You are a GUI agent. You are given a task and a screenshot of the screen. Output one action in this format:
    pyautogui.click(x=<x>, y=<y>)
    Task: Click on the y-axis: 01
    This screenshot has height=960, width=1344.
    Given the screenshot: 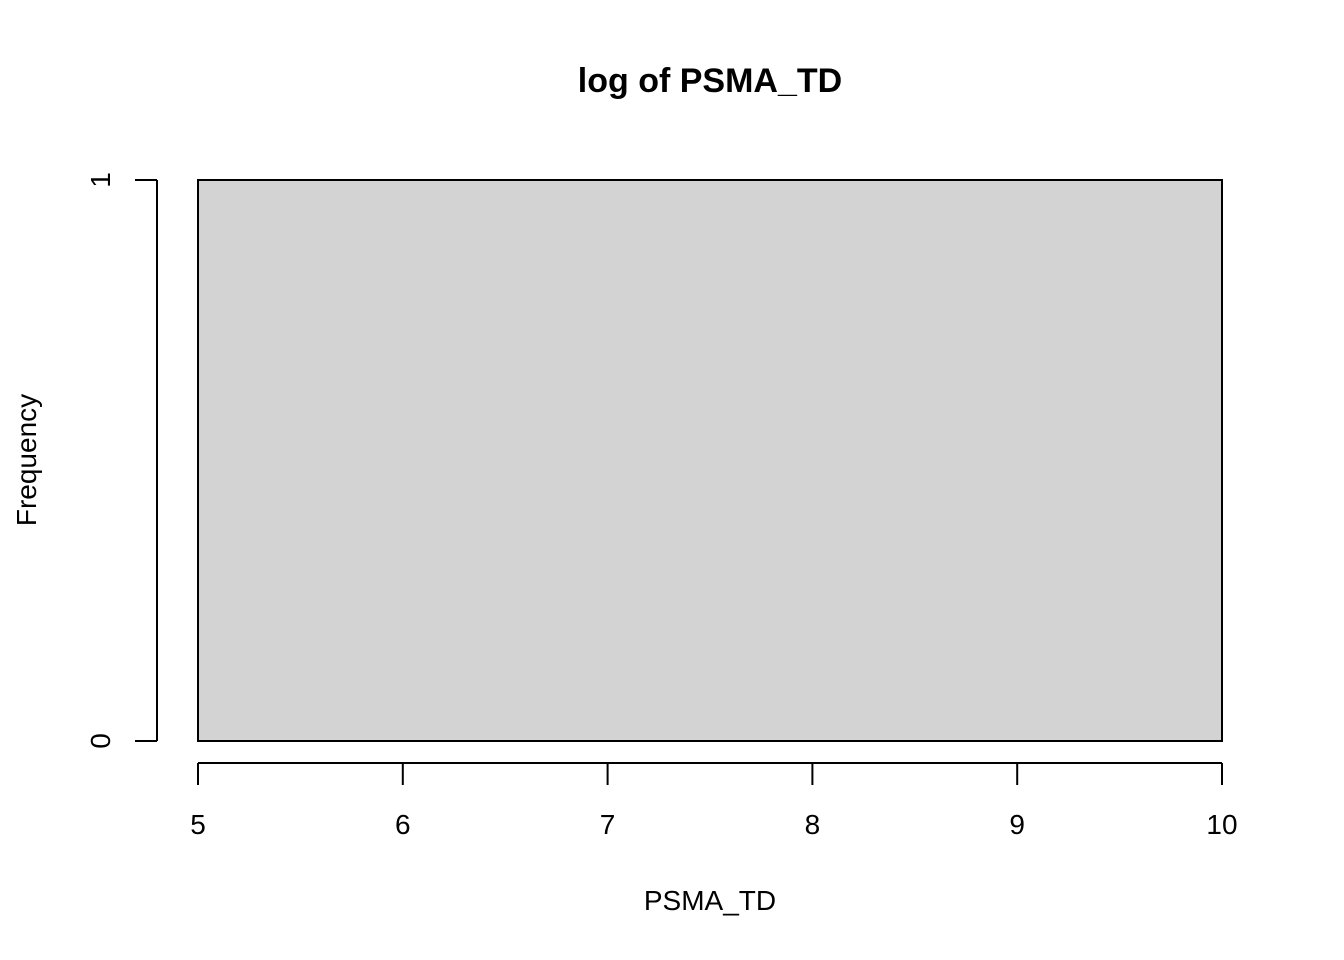 What is the action you would take?
    pyautogui.click(x=121, y=460)
    